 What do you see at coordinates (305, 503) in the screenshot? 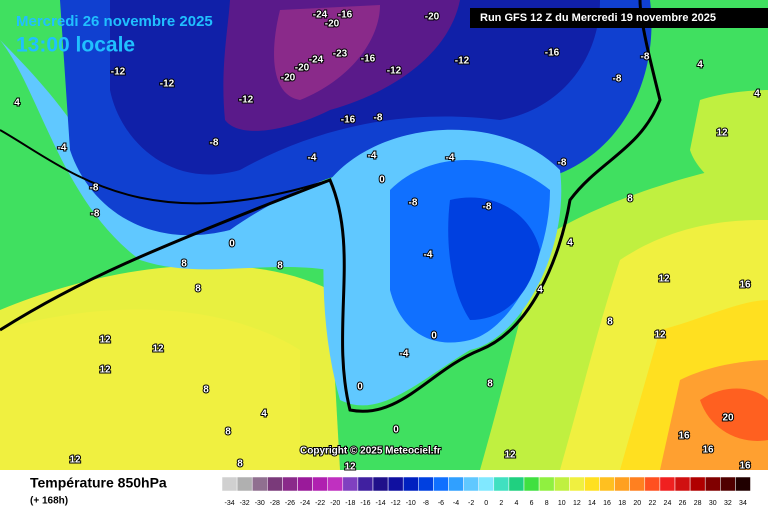
I see `legend-label: -24` at bounding box center [305, 503].